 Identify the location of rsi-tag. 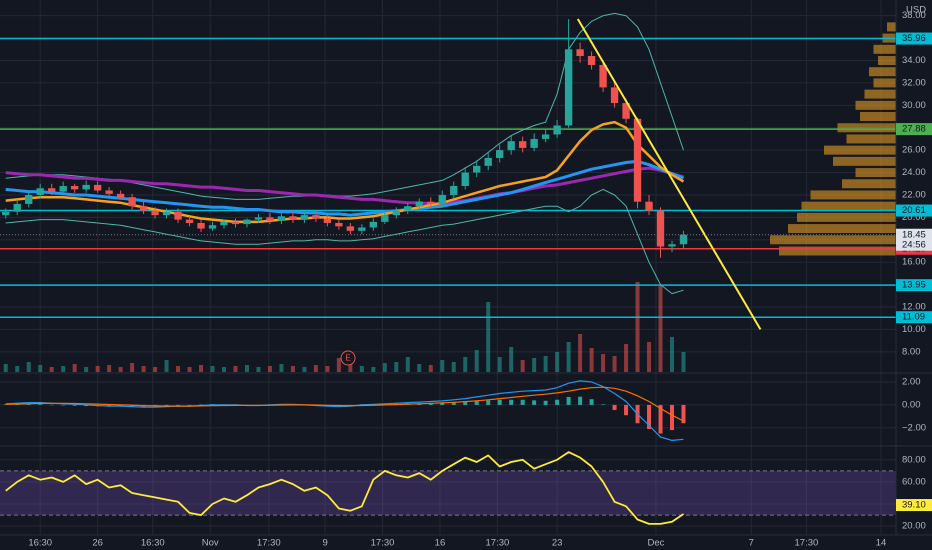
(914, 505).